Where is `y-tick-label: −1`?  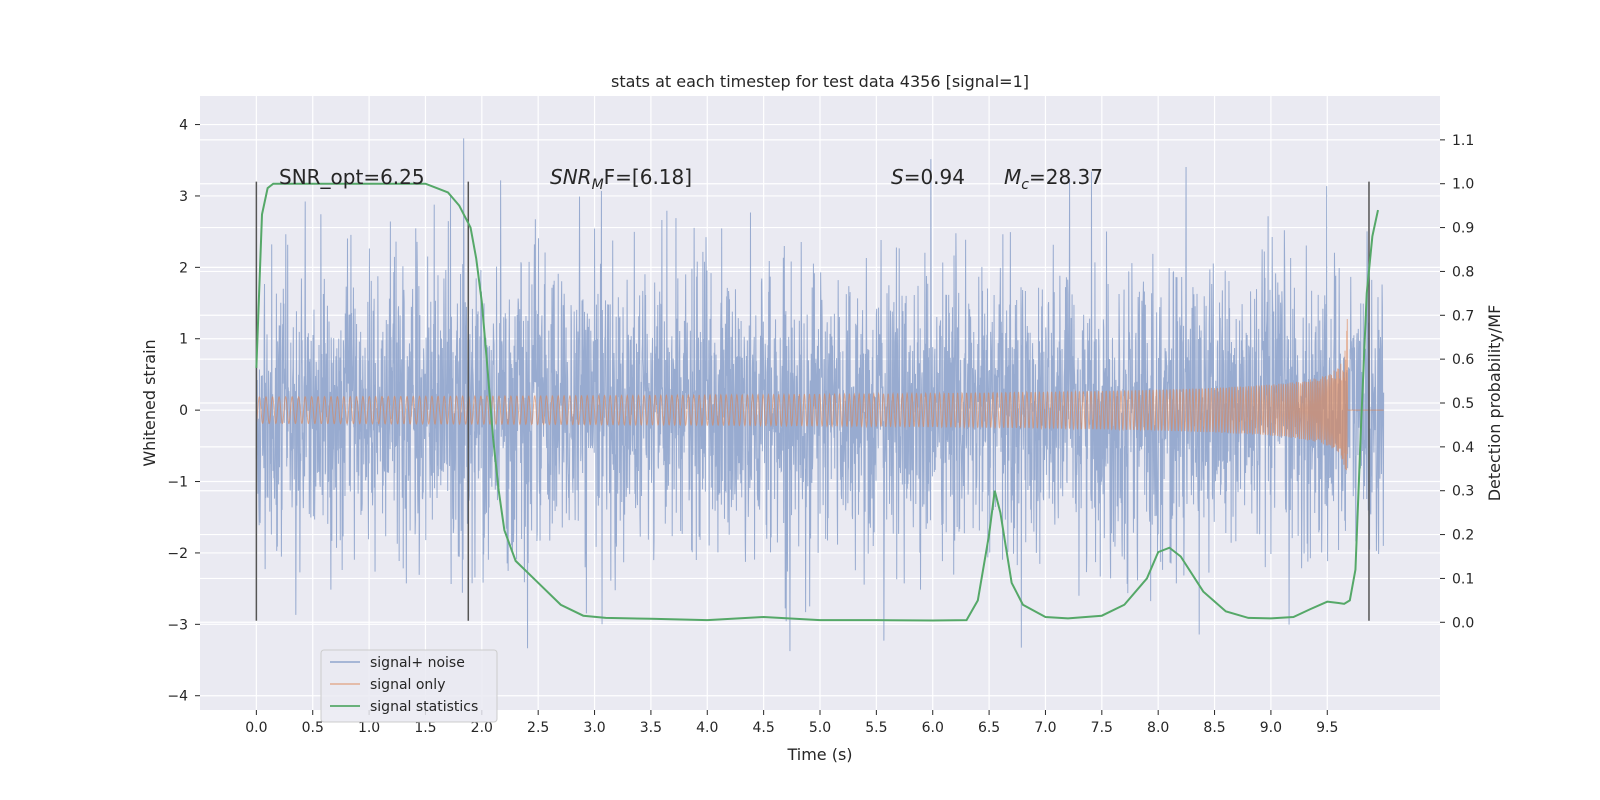 y-tick-label: −1 is located at coordinates (177, 483).